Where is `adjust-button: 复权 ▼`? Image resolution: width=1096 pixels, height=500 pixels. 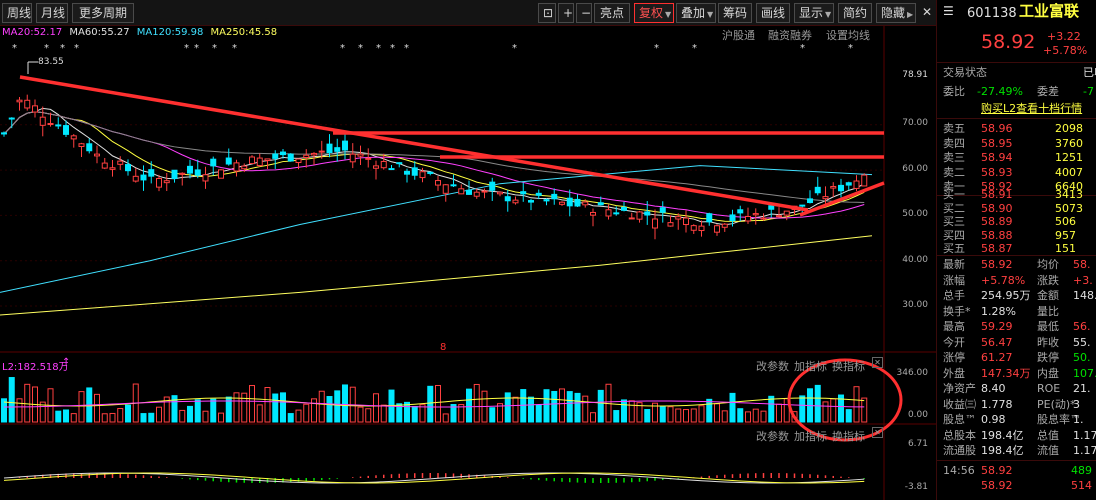 adjust-button: 复权 ▼ is located at coordinates (654, 13).